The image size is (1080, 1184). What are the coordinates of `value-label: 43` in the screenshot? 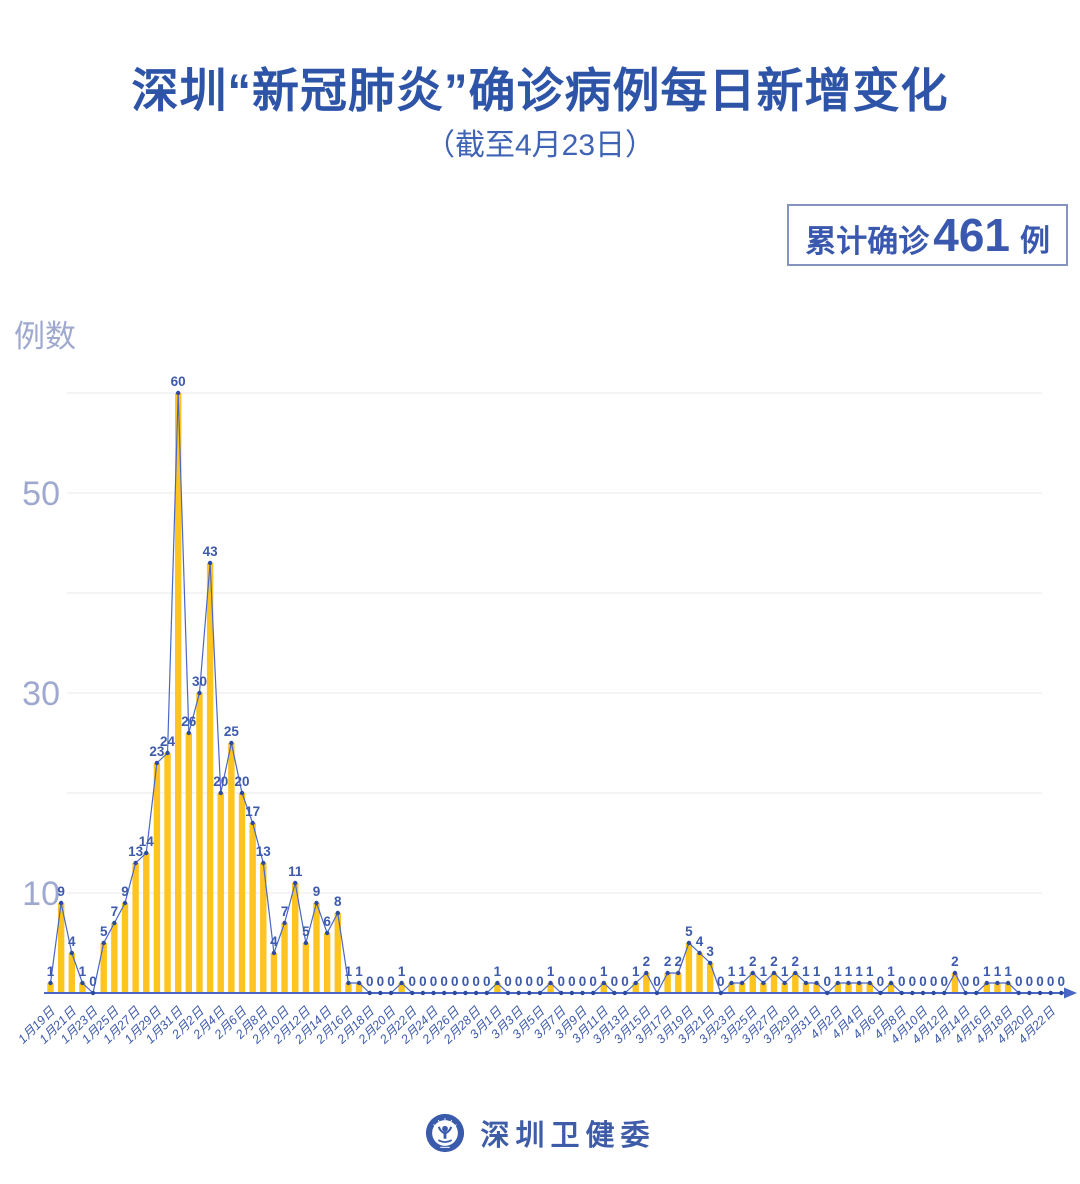 It's located at (211, 551).